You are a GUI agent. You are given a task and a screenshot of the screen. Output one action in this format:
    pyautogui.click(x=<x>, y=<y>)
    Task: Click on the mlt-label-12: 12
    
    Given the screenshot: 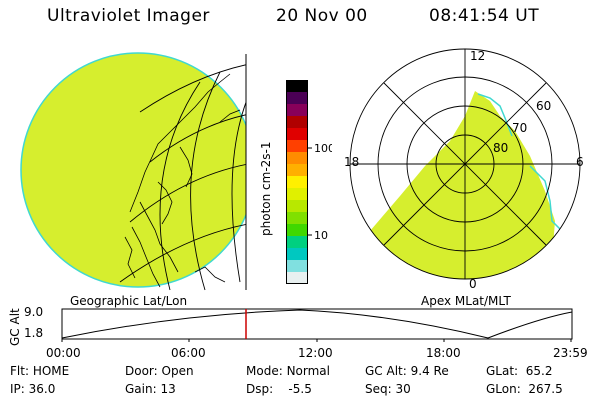 What is the action you would take?
    pyautogui.click(x=477, y=56)
    